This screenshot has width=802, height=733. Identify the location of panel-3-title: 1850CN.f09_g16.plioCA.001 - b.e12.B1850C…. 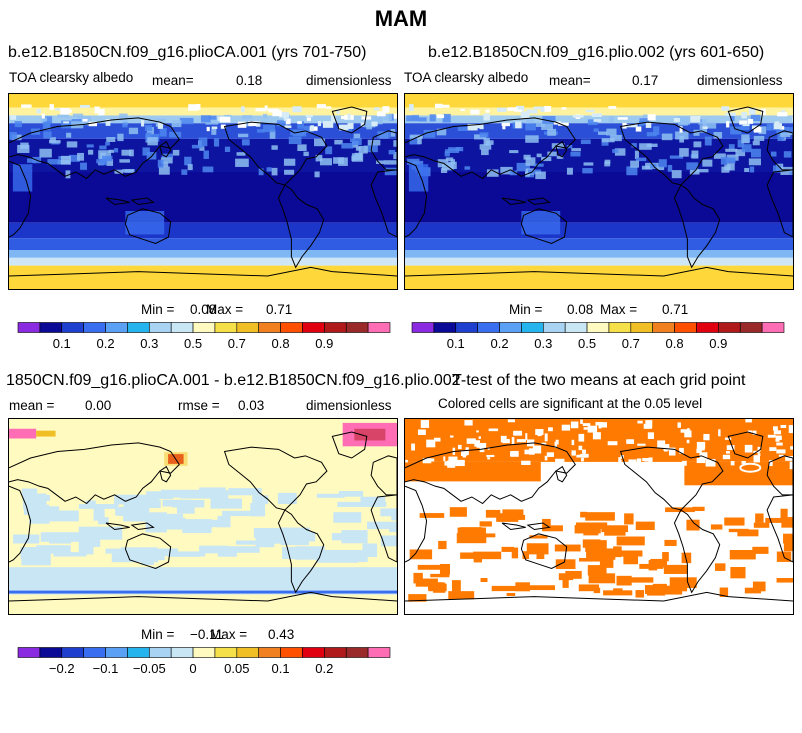
(233, 380).